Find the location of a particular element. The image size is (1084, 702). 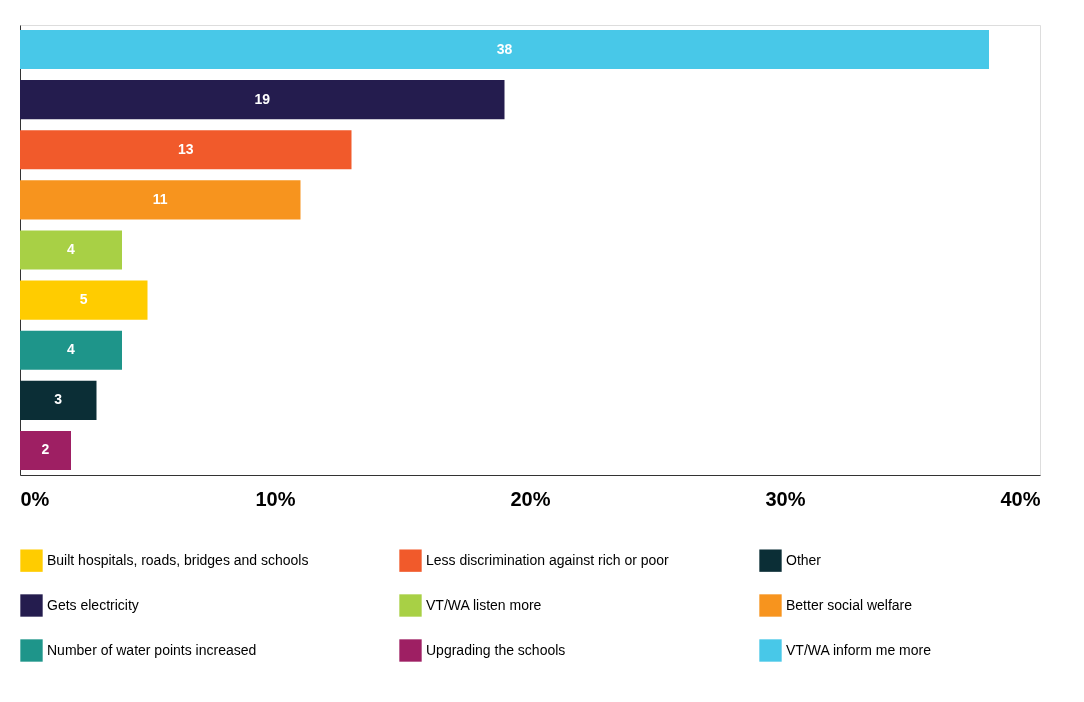

legend-label: Upgrading the schools is located at coordinates (496, 649).